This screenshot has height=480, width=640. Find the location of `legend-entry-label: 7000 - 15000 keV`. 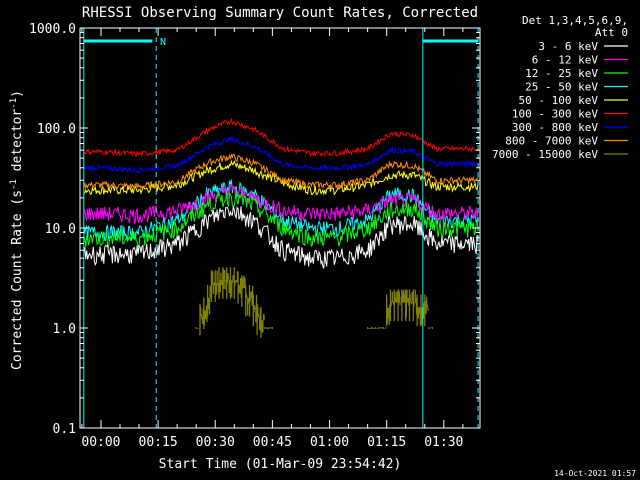

legend-entry-label: 7000 - 15000 keV is located at coordinates (545, 154).